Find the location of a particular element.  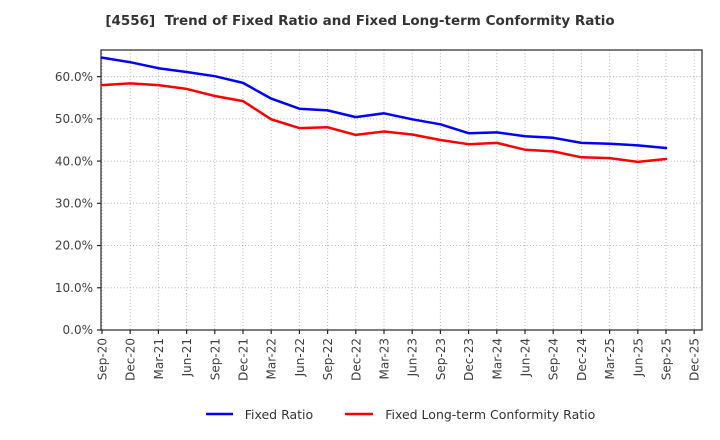

legend-item-fixed-ratio: Fixed Ratio is located at coordinates (259, 414).